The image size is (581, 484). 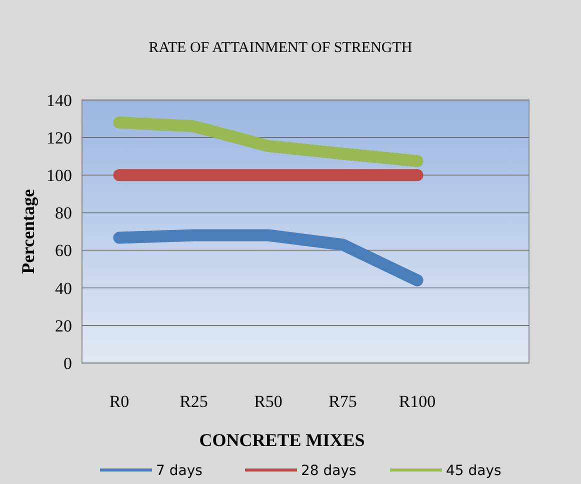 I want to click on y-tick-label: 140, so click(x=59, y=100).